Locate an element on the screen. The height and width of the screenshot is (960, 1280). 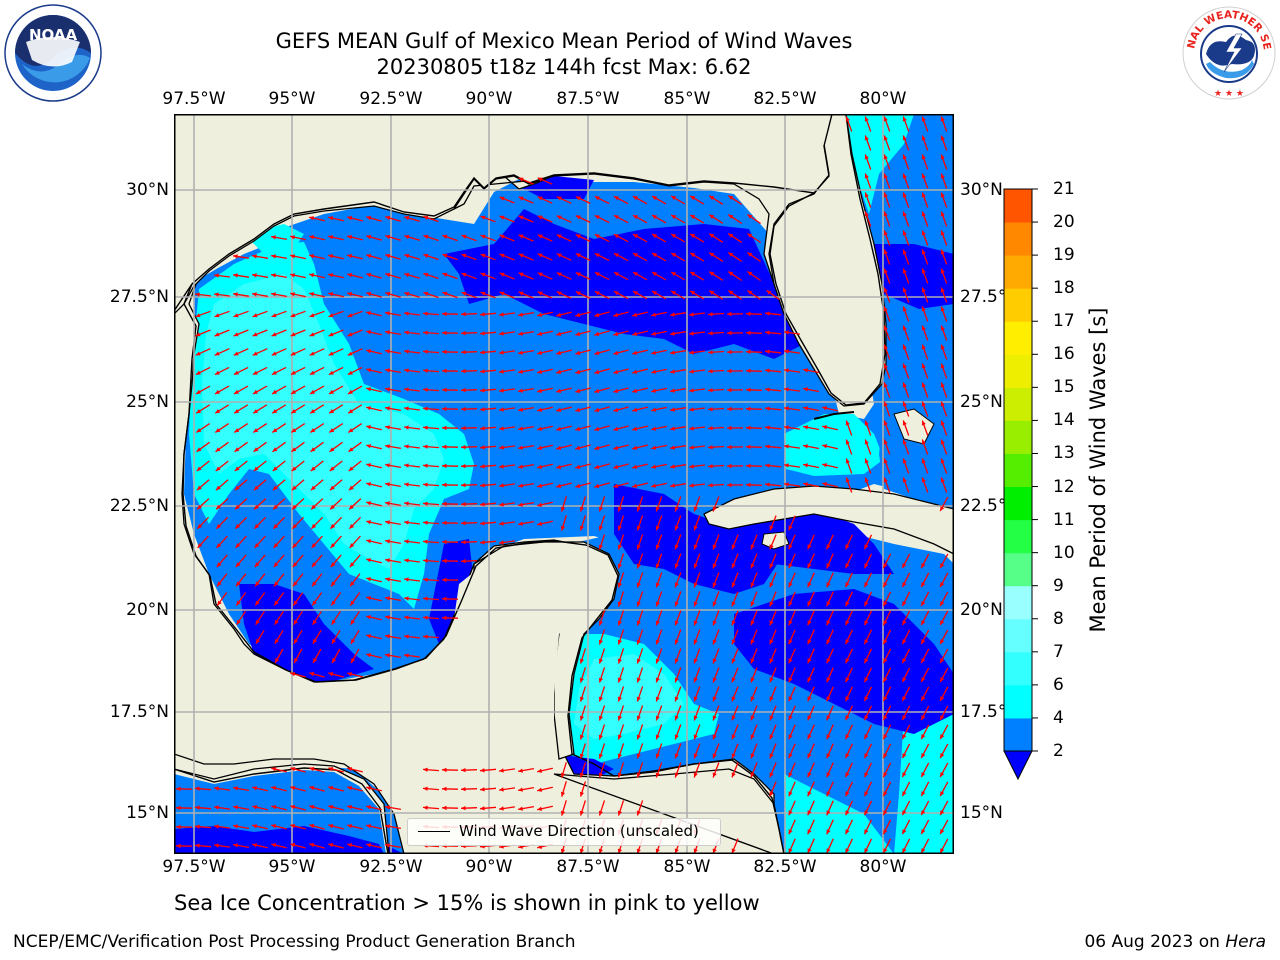
colorbar-tick-label: 19 is located at coordinates (1064, 255).